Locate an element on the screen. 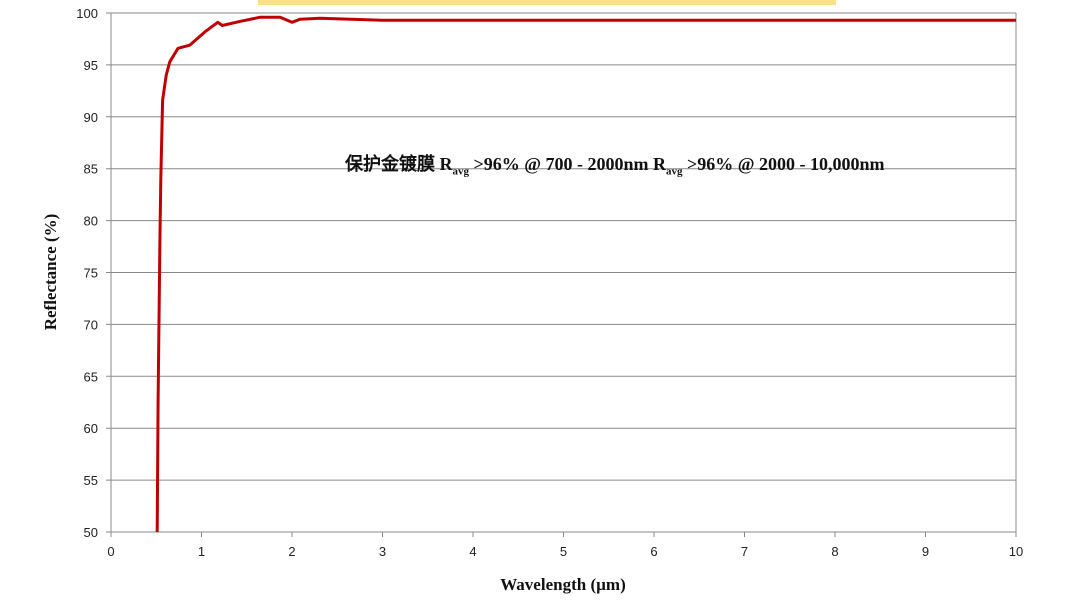 Image resolution: width=1066 pixels, height=609 pixels. y-tick-label: 75 is located at coordinates (91, 273).